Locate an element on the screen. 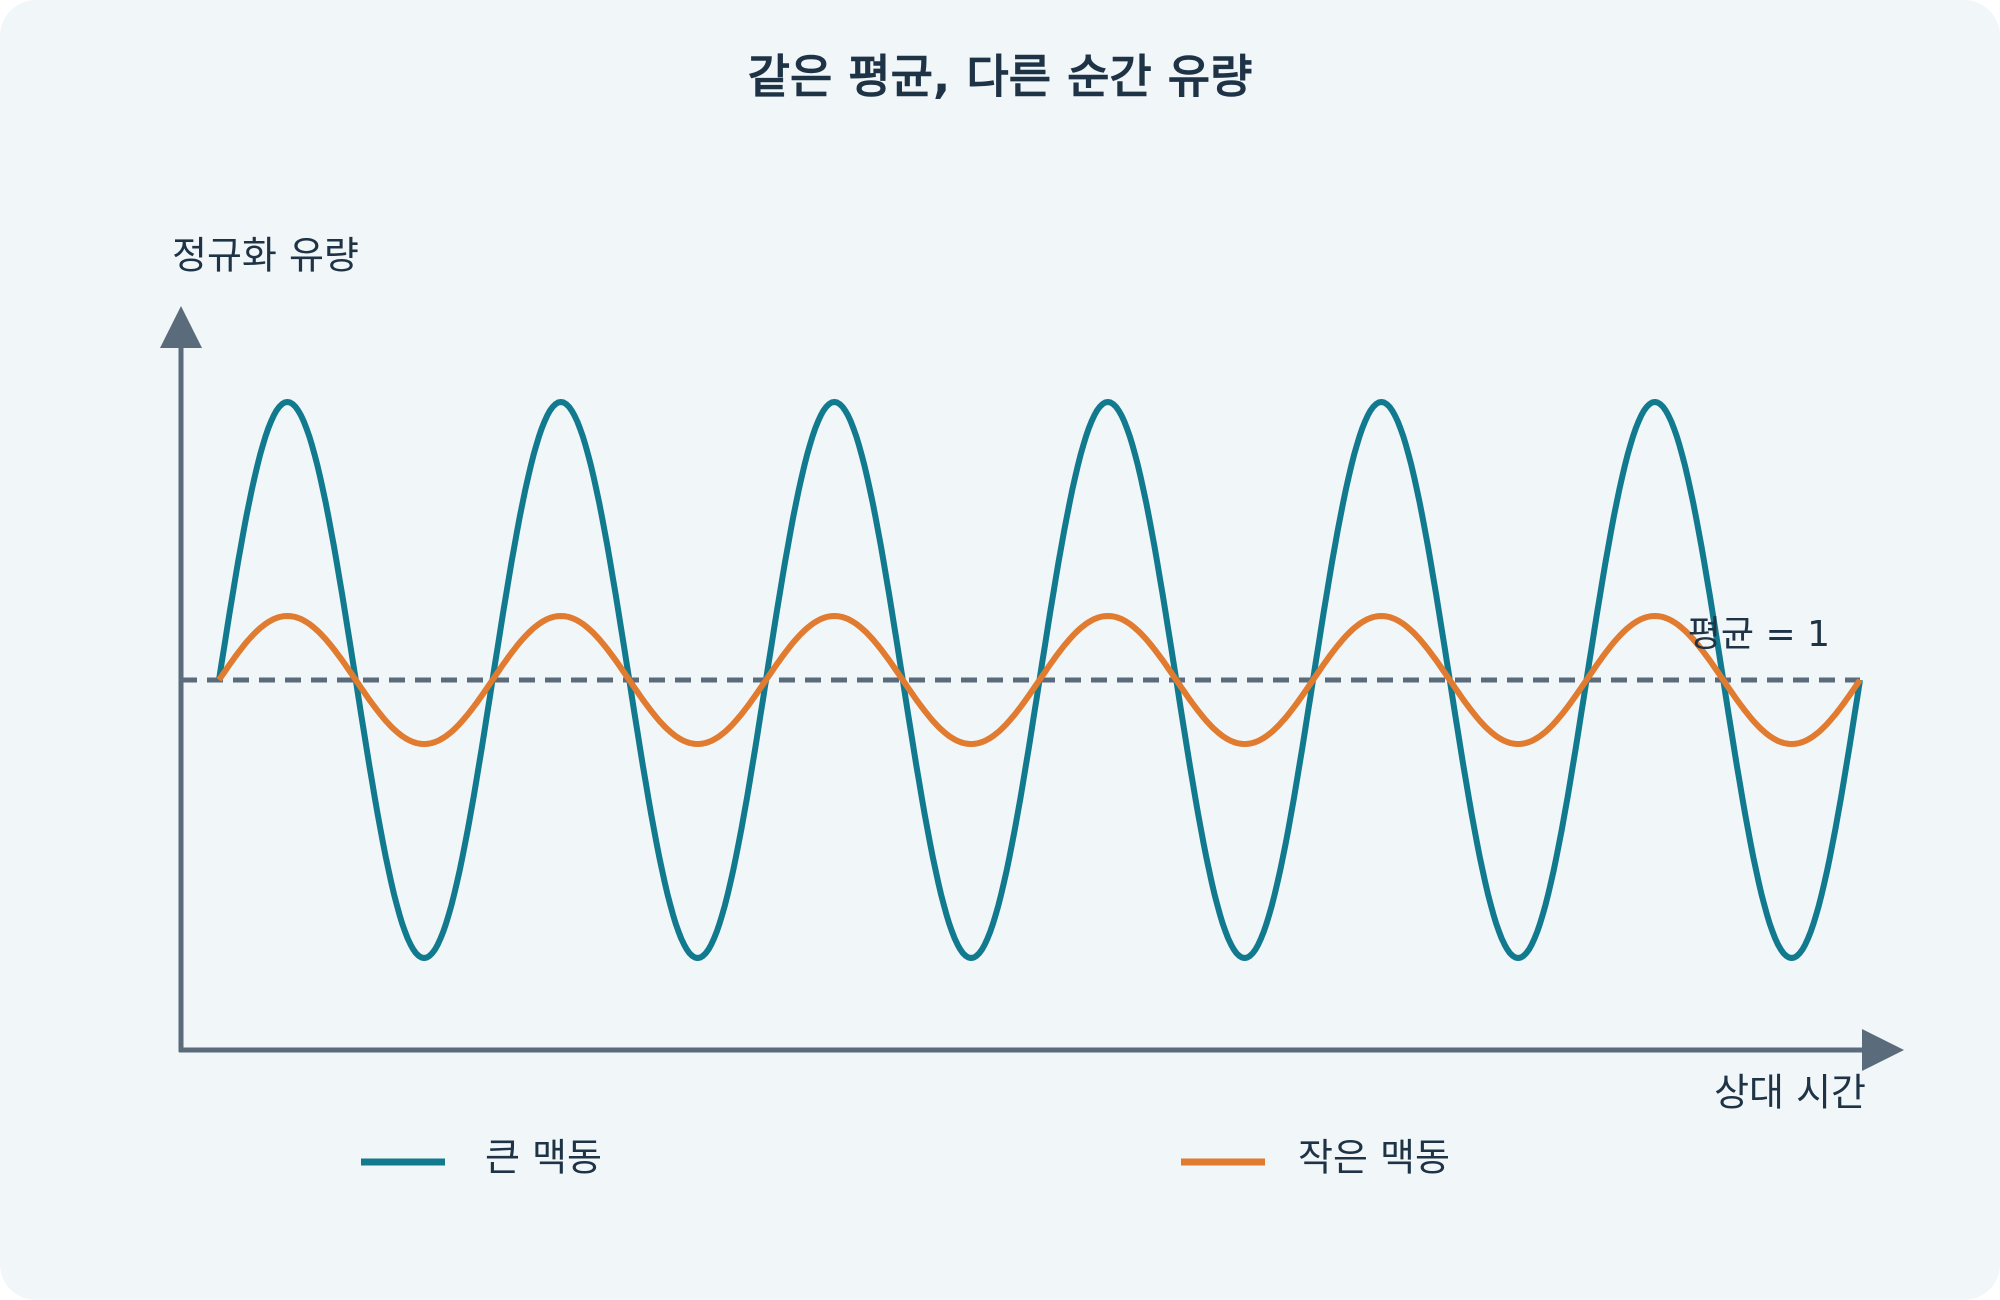  legend-label: 작은 맥동 is located at coordinates (1374, 1158).